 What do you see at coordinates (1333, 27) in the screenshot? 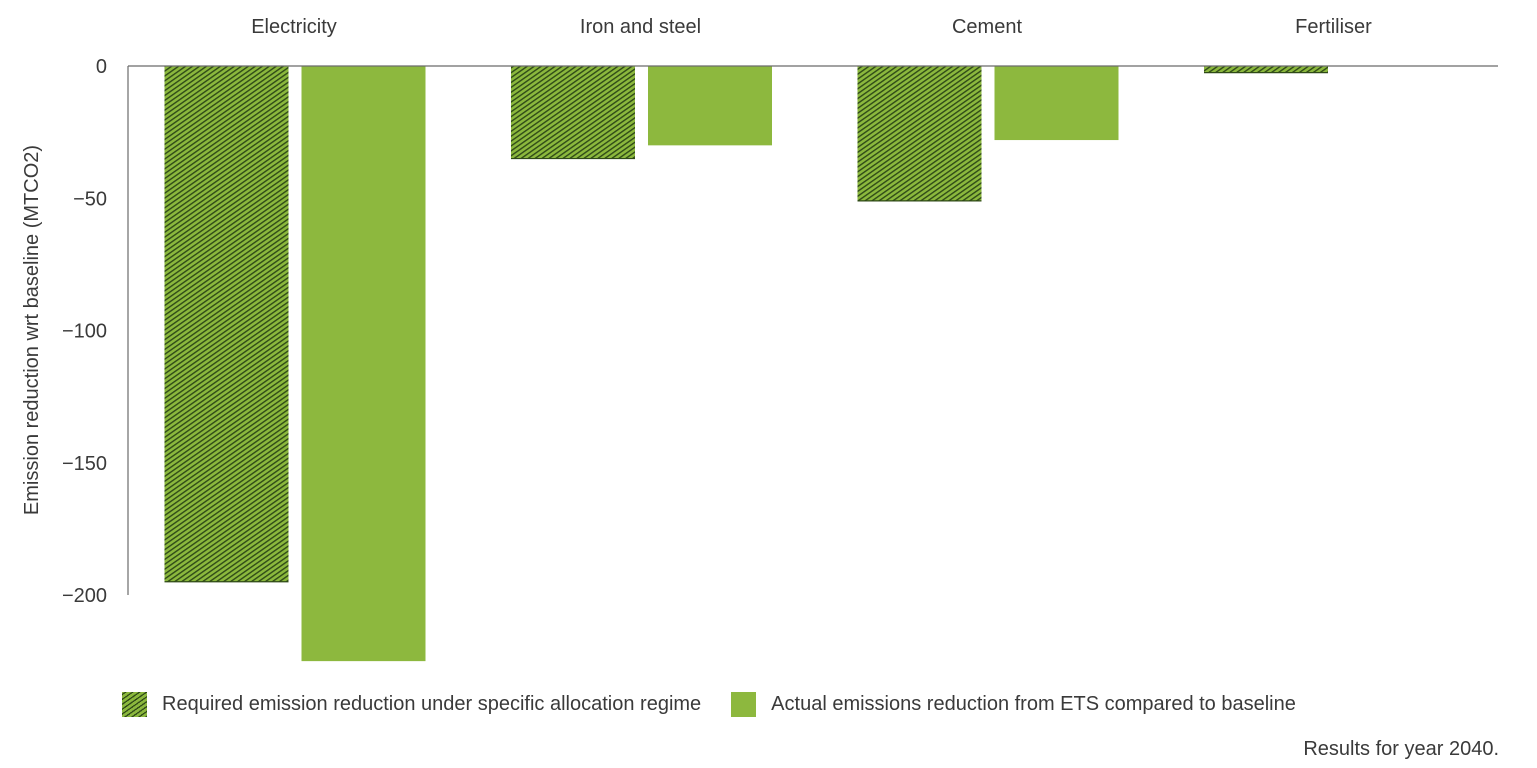
I see `category-label-fertiliser: Fertiliser` at bounding box center [1333, 27].